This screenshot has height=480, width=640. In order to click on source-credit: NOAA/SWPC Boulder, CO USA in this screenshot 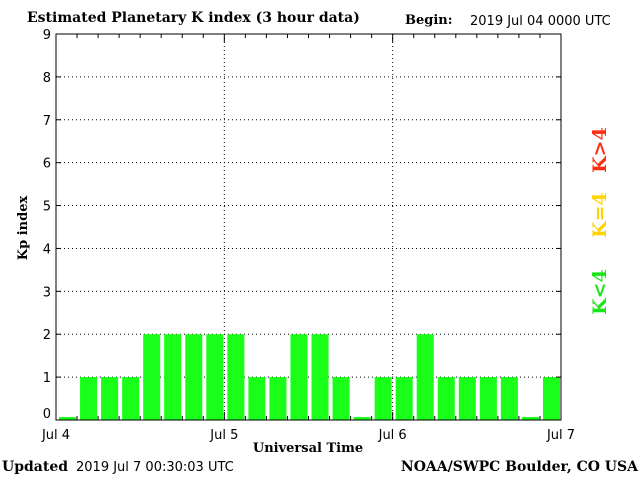, I will do `click(519, 467)`.